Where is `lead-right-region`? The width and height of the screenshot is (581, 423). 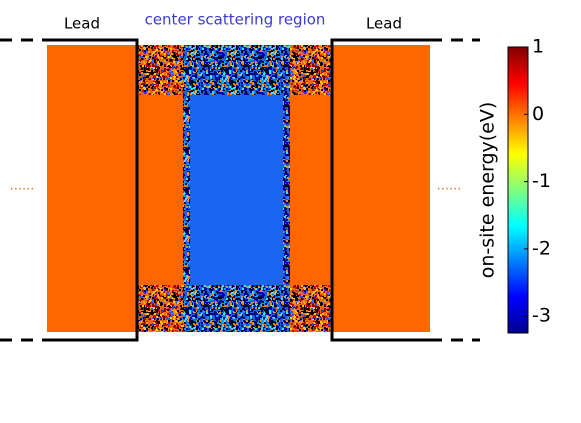 lead-right-region is located at coordinates (381, 188).